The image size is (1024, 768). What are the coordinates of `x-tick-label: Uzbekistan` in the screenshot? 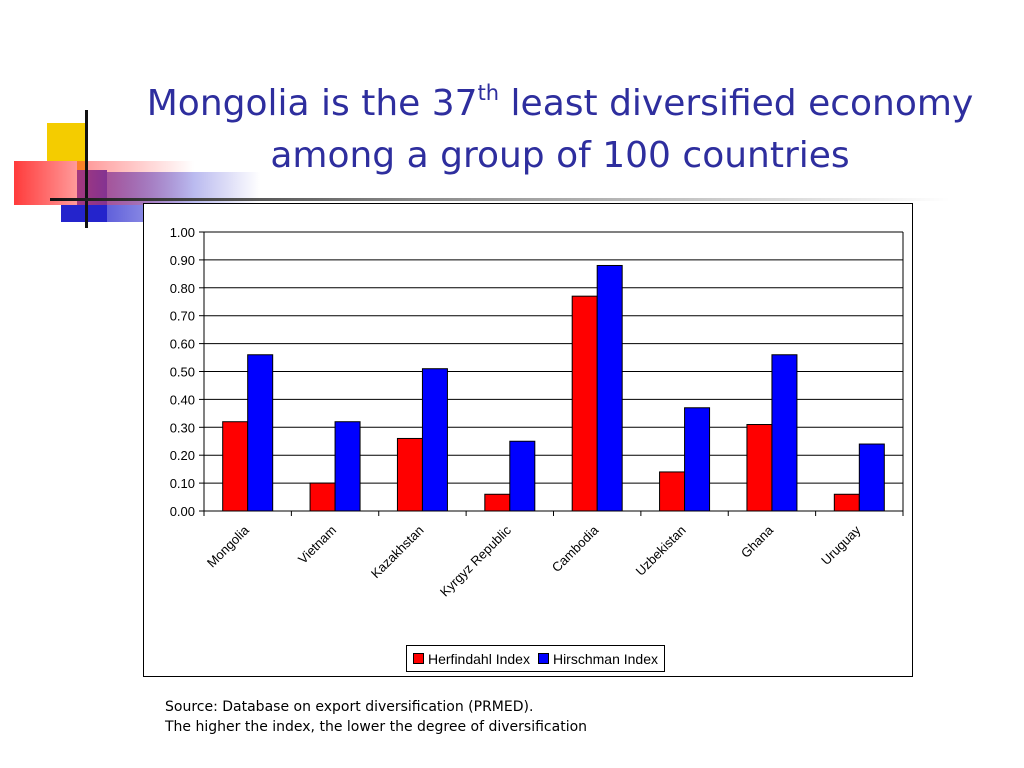 It's located at (661, 551).